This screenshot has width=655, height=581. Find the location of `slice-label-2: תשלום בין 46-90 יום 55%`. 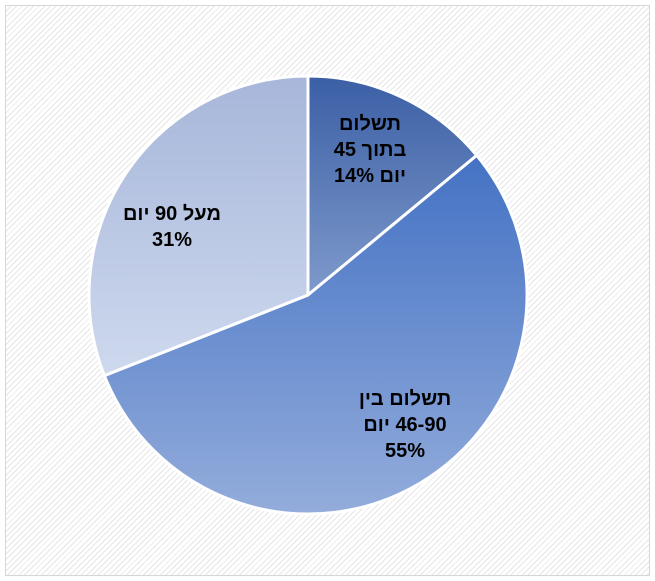

slice-label-2: תשלום בין 46-90 יום 55% is located at coordinates (405, 425).